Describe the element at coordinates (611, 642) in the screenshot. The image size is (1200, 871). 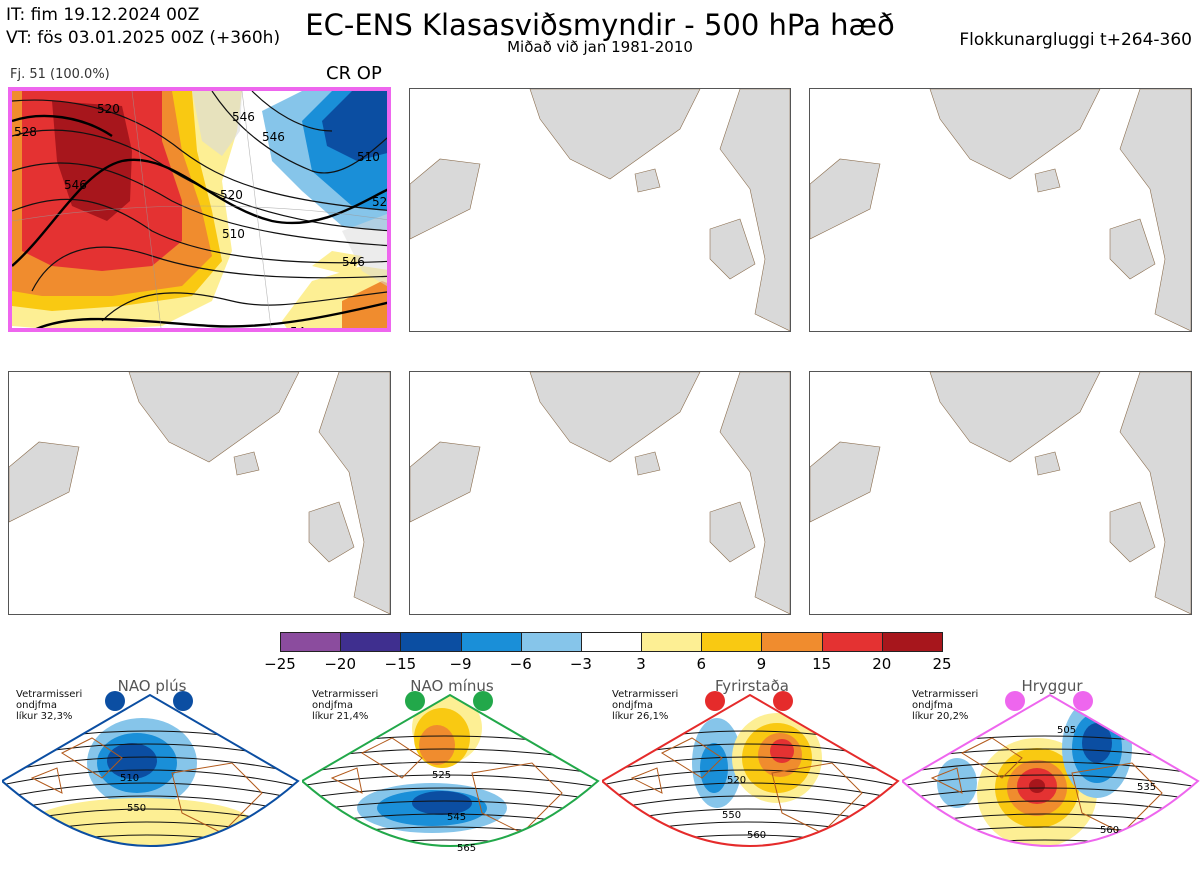
I see `colorbar` at that location.